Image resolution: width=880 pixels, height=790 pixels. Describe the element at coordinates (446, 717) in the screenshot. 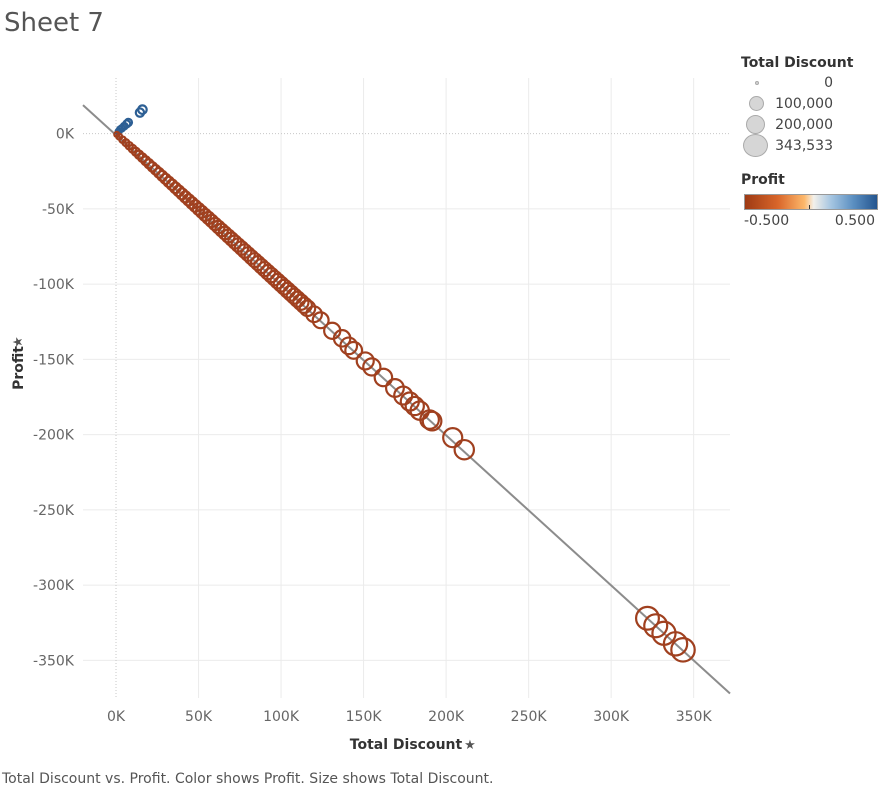

I see `x-tick-label: 200K` at that location.